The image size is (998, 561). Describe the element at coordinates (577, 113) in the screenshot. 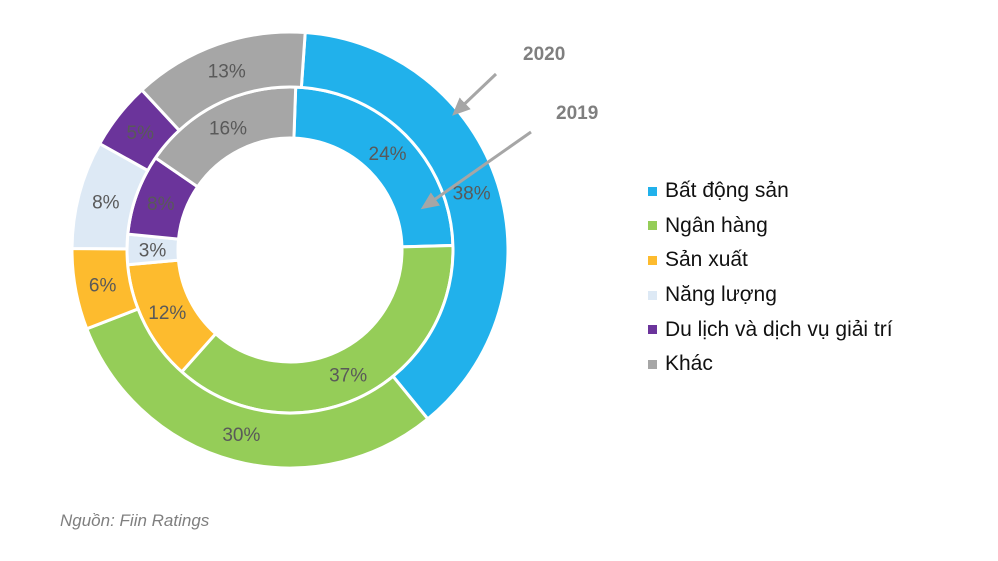

I see `year-label-2019: 2019` at that location.